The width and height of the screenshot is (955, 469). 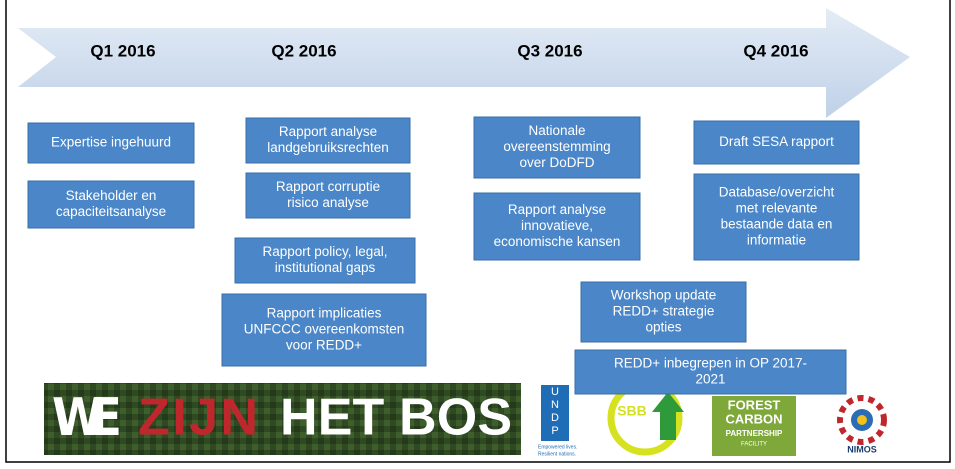 I want to click on milestone-text: Nationale, so click(x=556, y=130).